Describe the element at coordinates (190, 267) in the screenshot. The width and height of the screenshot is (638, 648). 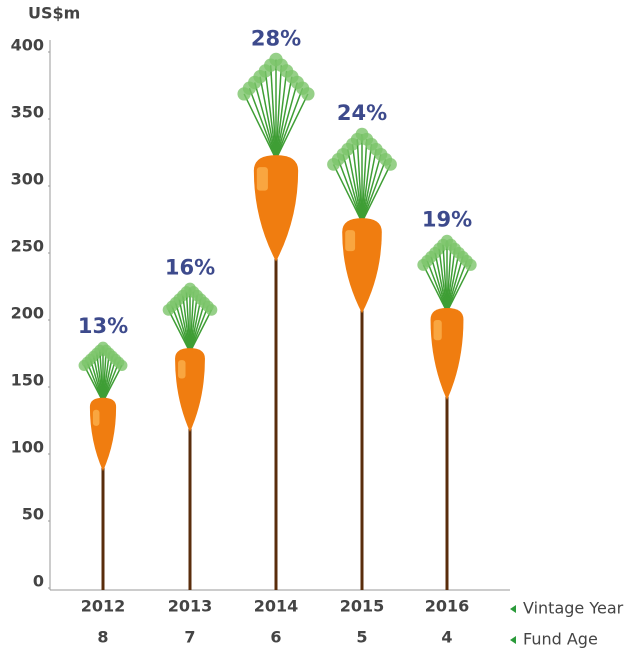
I see `rate-label: 16%` at that location.